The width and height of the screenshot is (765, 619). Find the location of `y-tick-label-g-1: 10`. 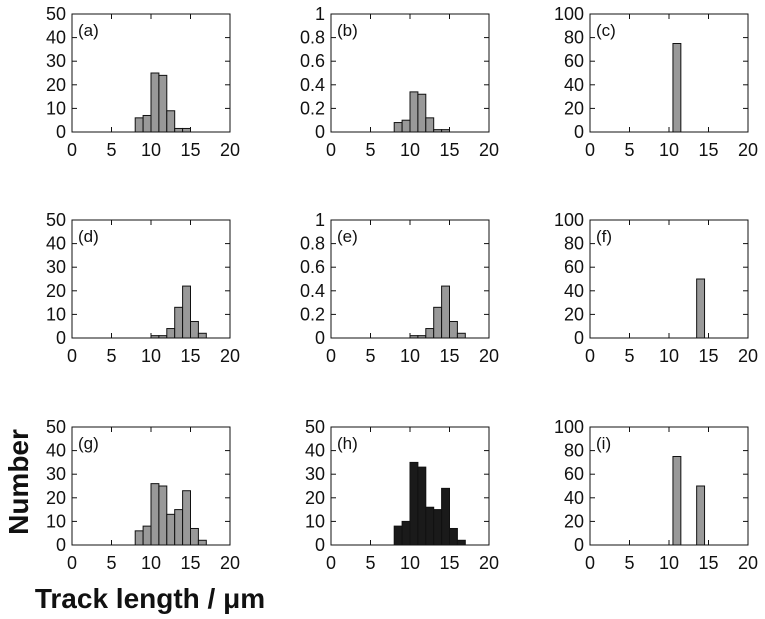

y-tick-label-g-1: 10 is located at coordinates (56, 521).